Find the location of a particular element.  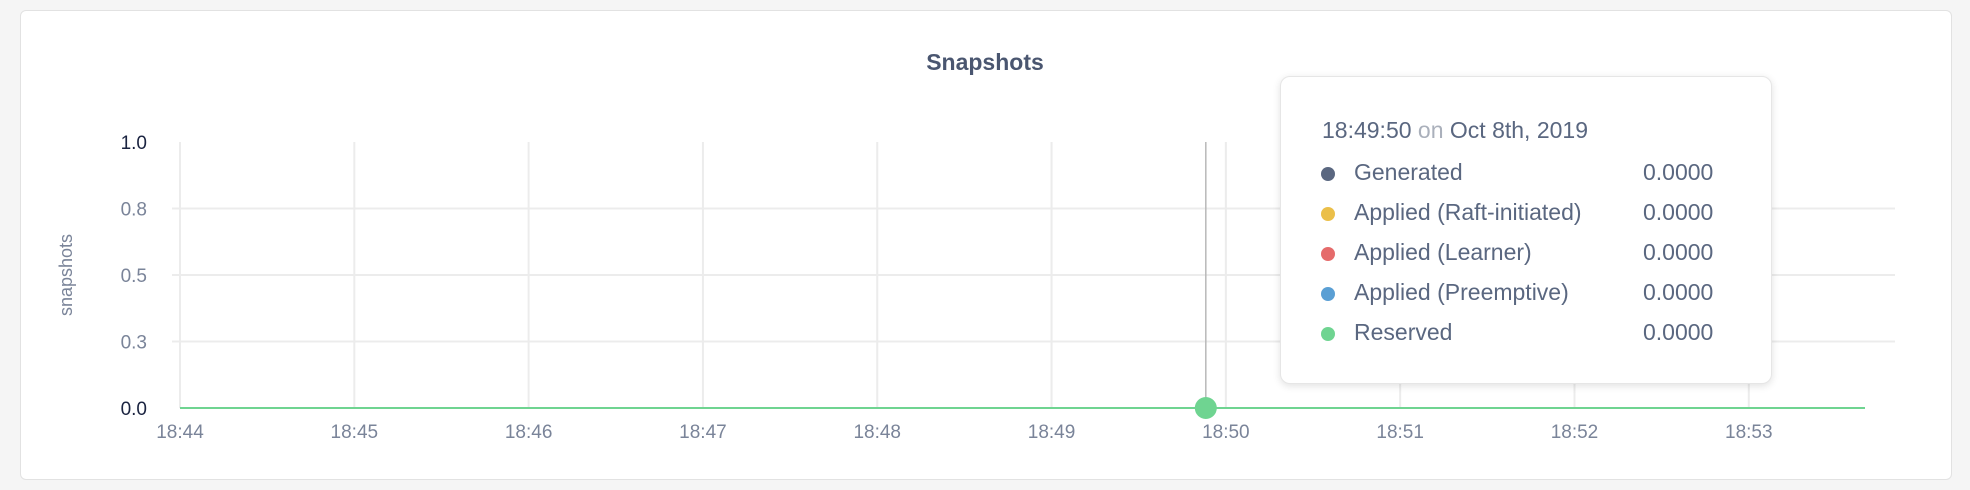

tooltip-series-label: Reserved is located at coordinates (1403, 332).